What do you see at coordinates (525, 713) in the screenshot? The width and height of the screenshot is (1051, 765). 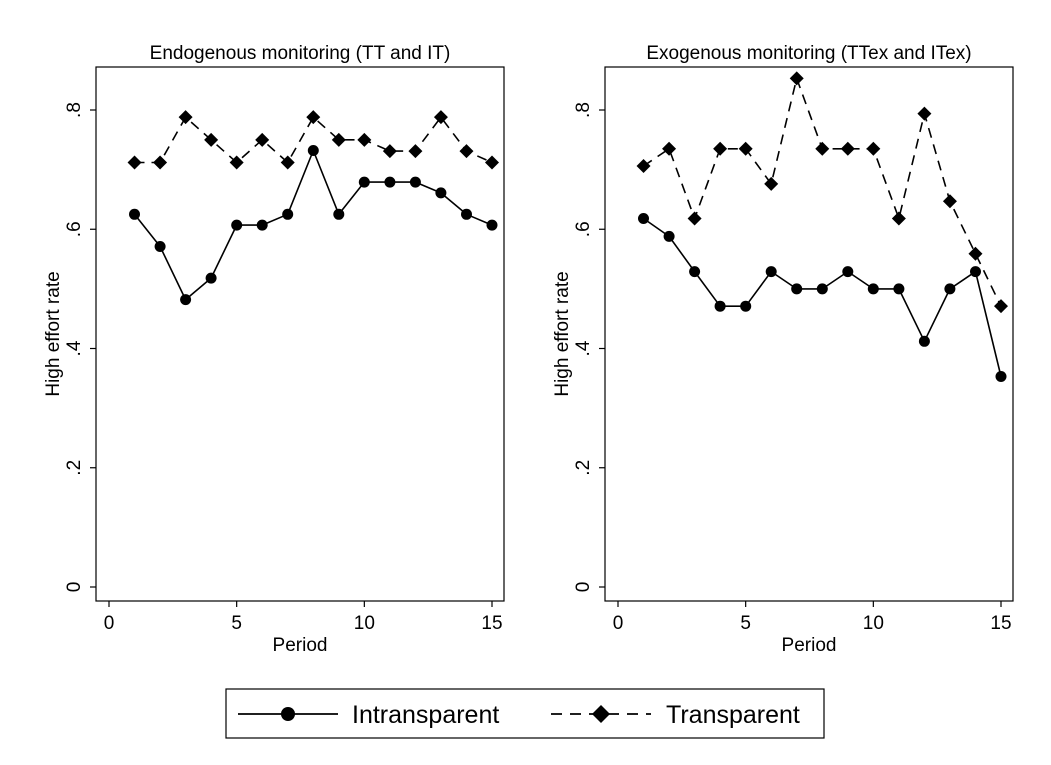 I see `legend: Intransparent Transparent` at bounding box center [525, 713].